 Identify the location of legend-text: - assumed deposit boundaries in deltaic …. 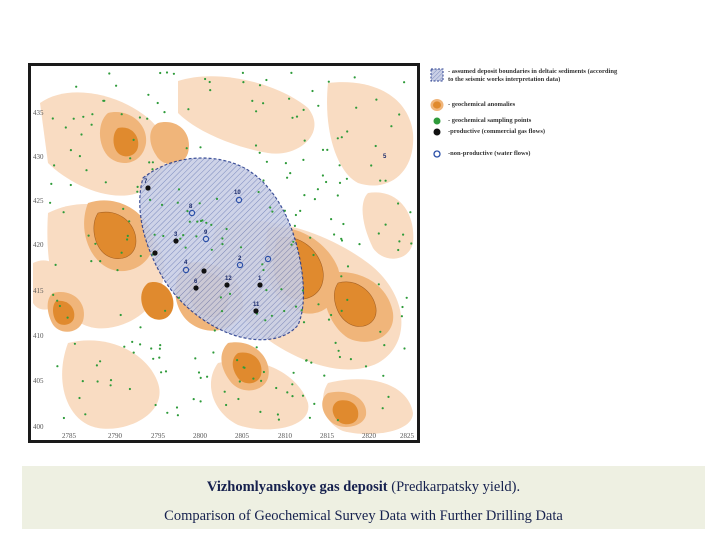
(533, 75).